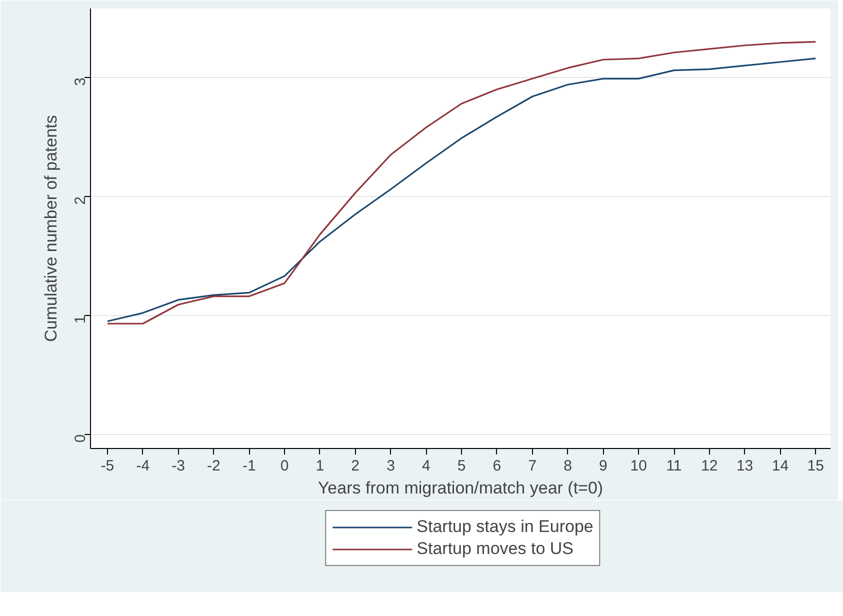 The height and width of the screenshot is (616, 843). I want to click on x-tick-label: 6, so click(497, 466).